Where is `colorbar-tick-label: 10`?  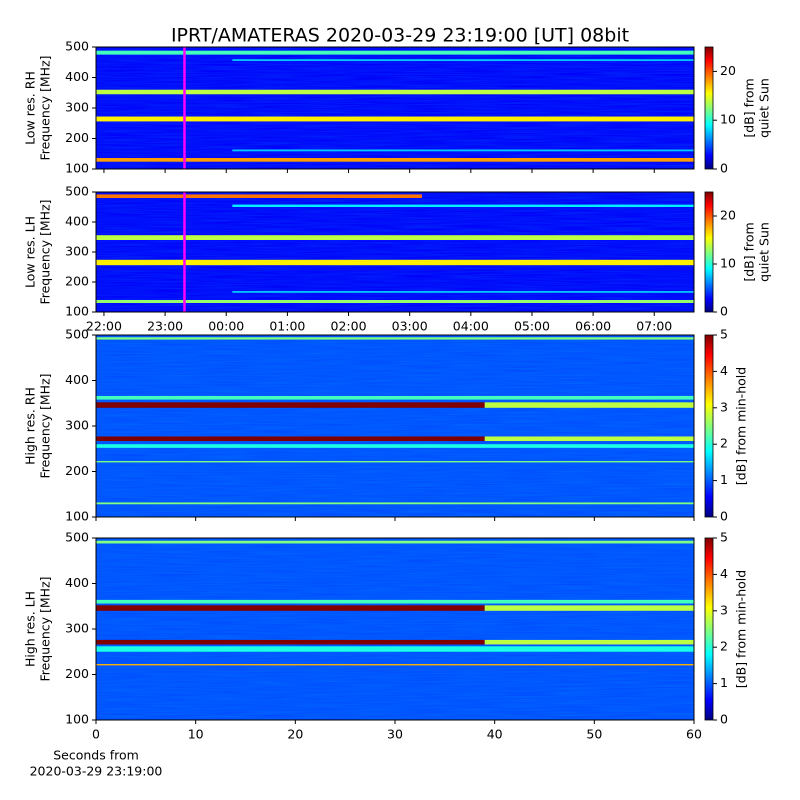 colorbar-tick-label: 10 is located at coordinates (728, 119).